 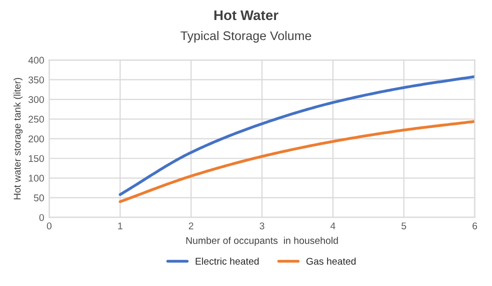 I want to click on y-tick-label: 150, so click(x=36, y=158).